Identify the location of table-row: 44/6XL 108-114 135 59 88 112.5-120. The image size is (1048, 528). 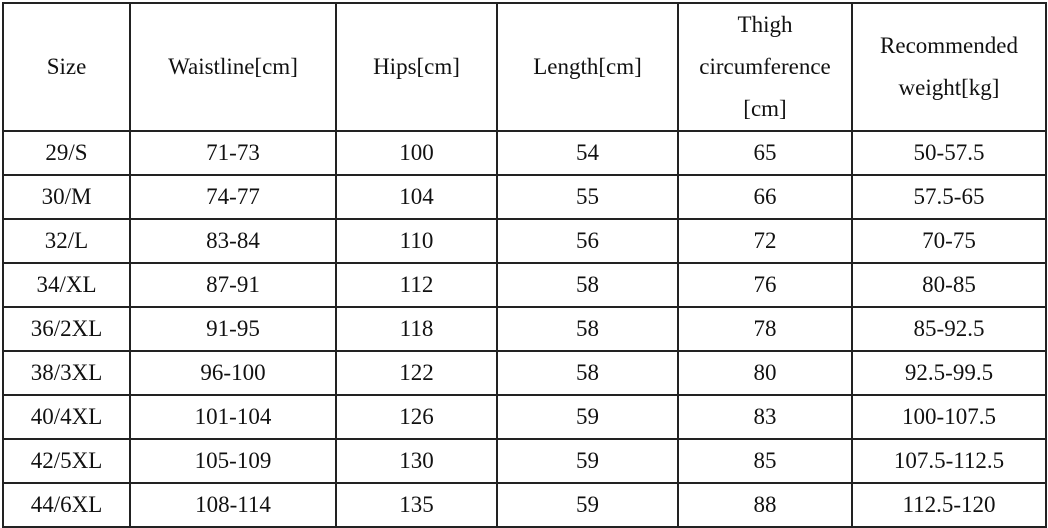
(524, 505).